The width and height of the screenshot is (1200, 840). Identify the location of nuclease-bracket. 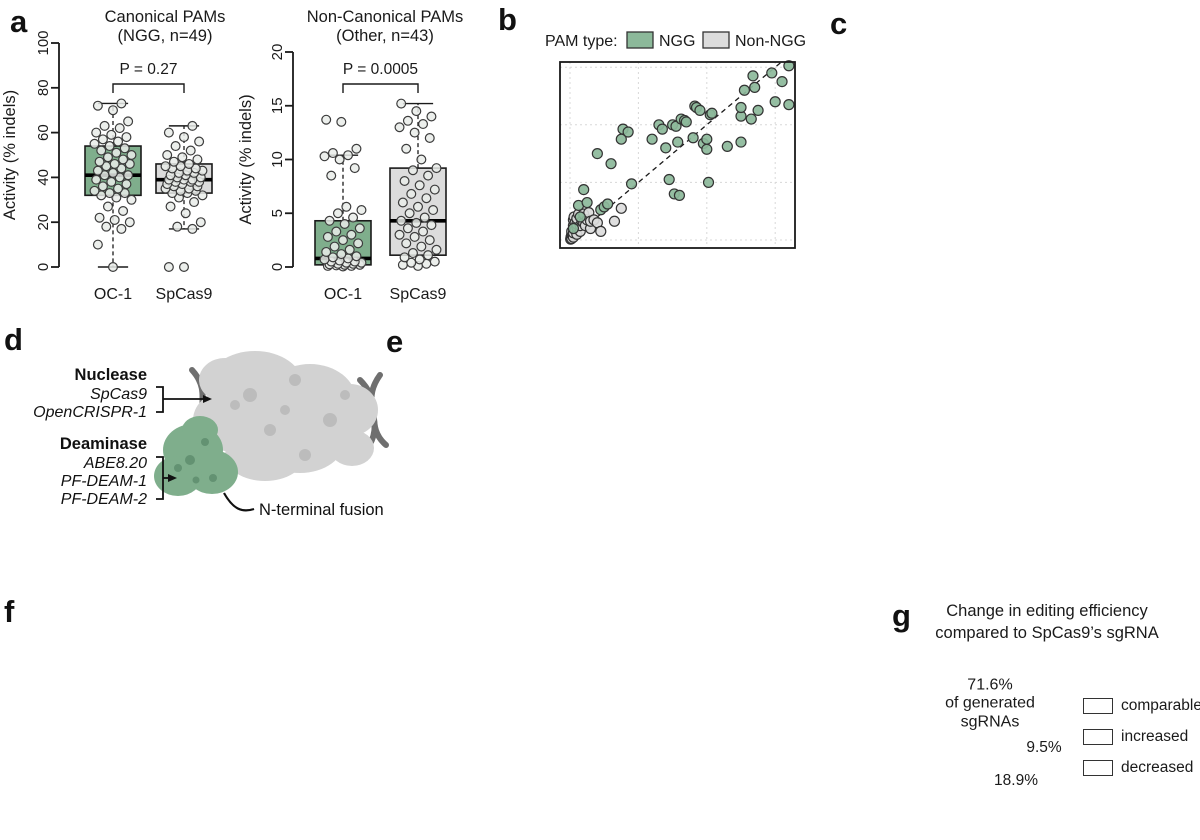
(160, 399).